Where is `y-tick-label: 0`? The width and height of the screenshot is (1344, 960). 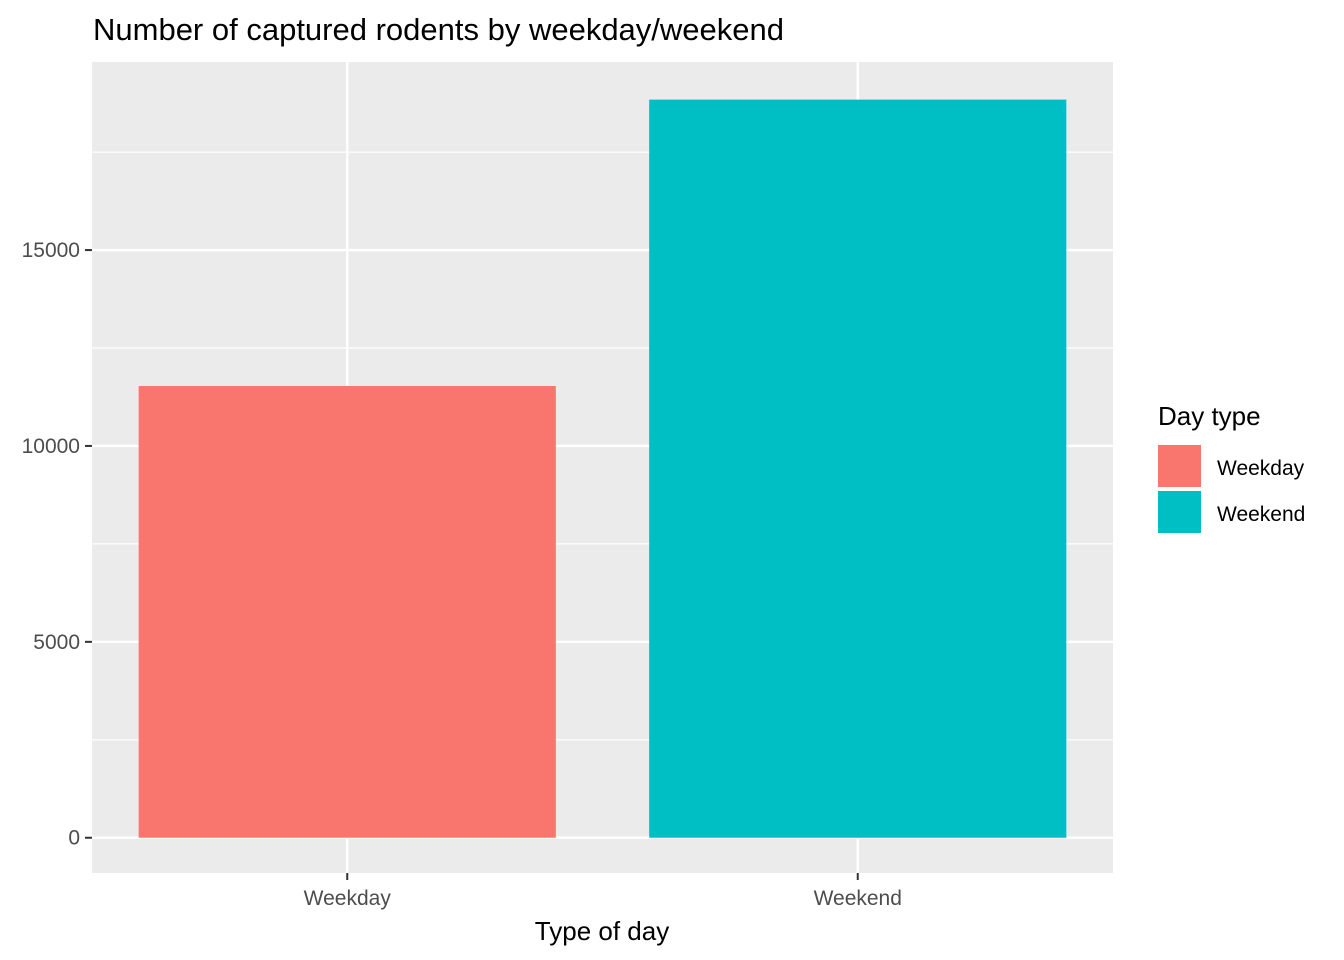
y-tick-label: 0 is located at coordinates (74, 838).